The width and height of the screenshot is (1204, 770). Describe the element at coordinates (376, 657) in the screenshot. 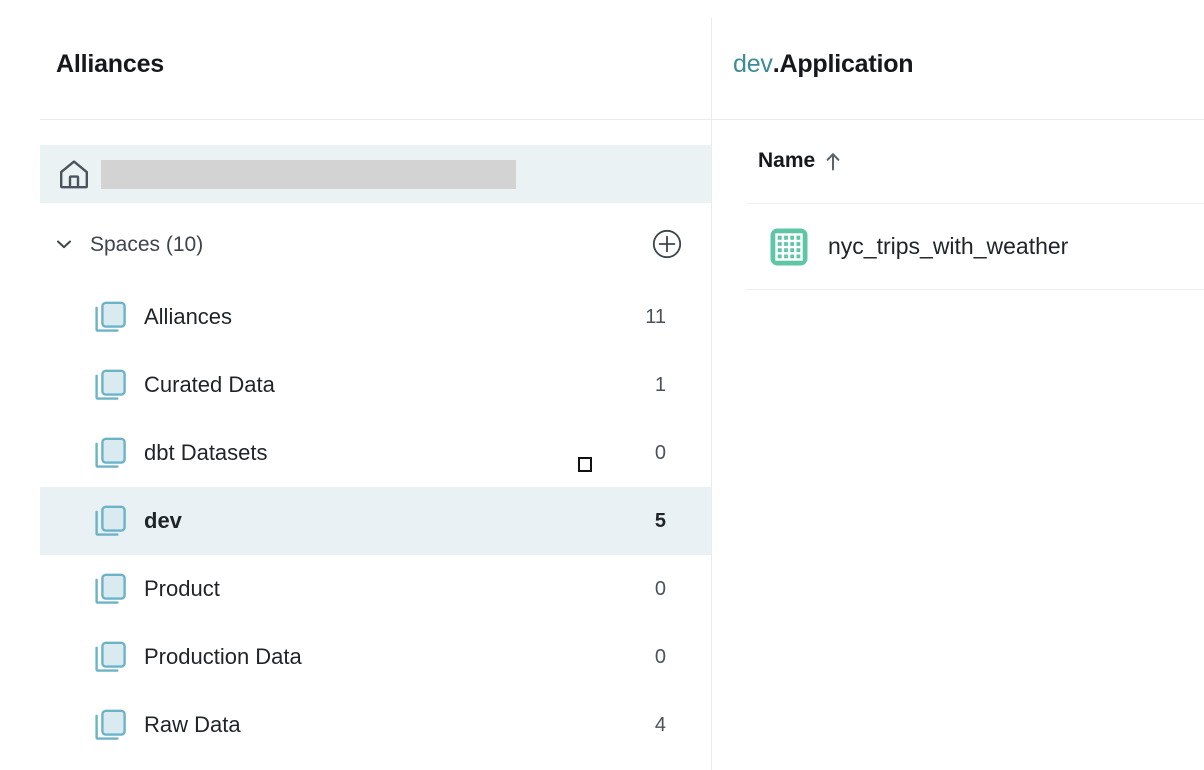

I see `sidebar-item-production-data: Production Data 0` at that location.